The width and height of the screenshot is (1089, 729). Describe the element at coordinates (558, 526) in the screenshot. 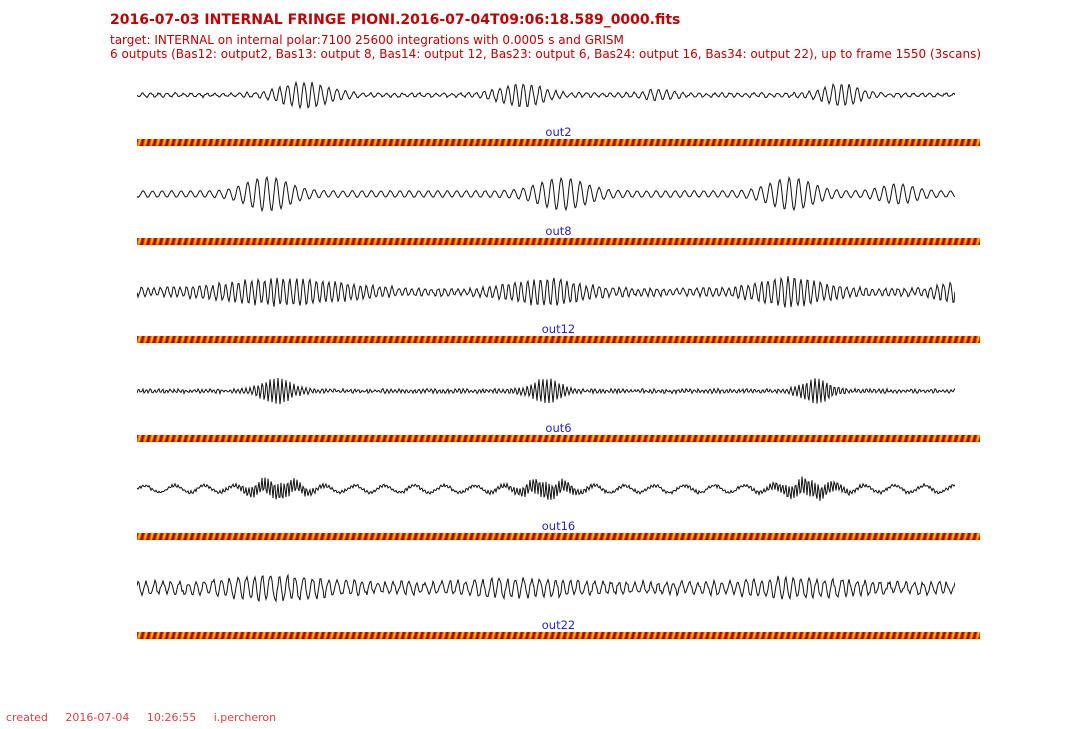

I see `output-label: out16` at that location.